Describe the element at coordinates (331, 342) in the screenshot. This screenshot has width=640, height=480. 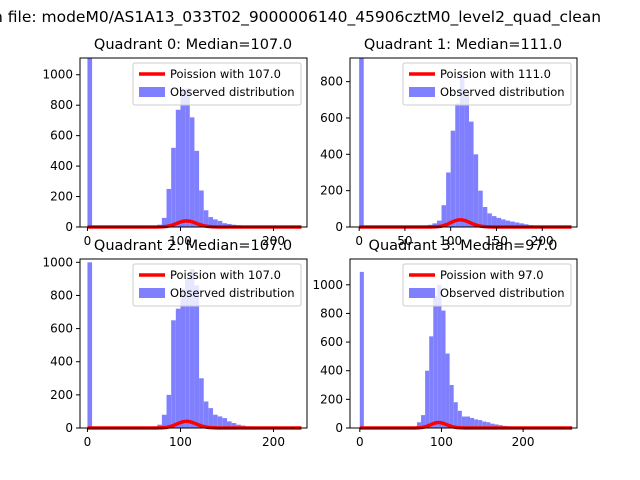
I see `quadrant-3-ytick-label-600: 600` at that location.